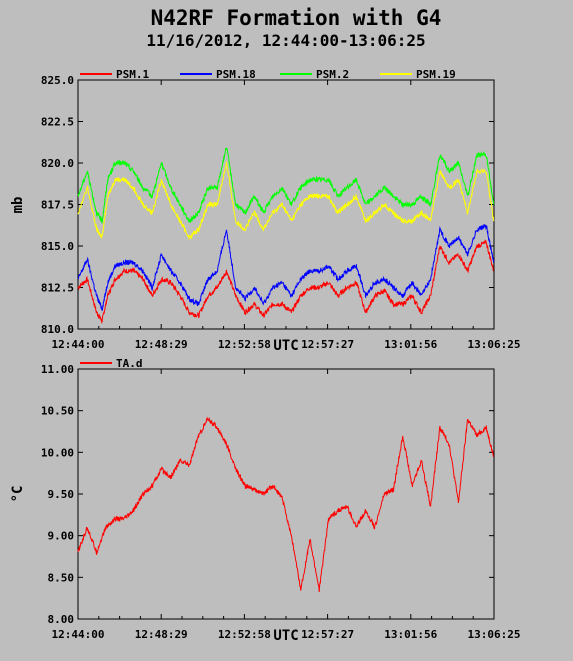  What do you see at coordinates (61, 619) in the screenshot?
I see `y-tick-label: 8.00` at bounding box center [61, 619].